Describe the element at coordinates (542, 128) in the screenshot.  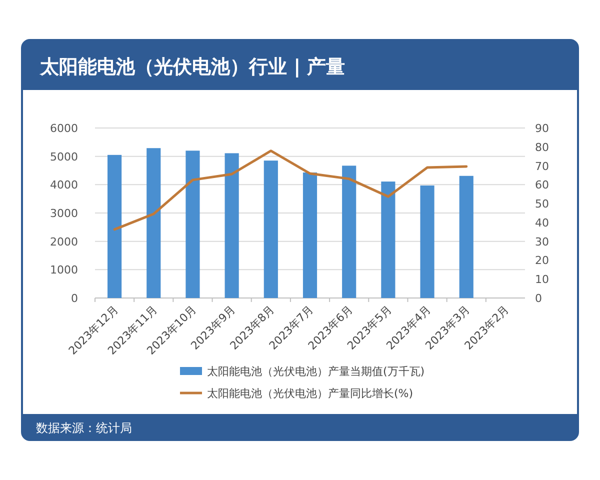
I see `y2-tick-label: 90` at that location.